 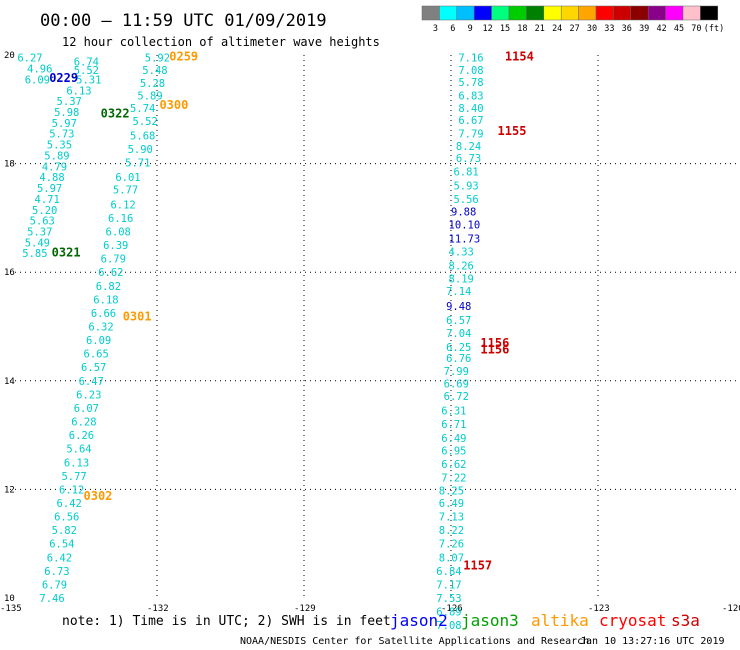 I want to click on color-scale-label: 24, so click(x=557, y=29).